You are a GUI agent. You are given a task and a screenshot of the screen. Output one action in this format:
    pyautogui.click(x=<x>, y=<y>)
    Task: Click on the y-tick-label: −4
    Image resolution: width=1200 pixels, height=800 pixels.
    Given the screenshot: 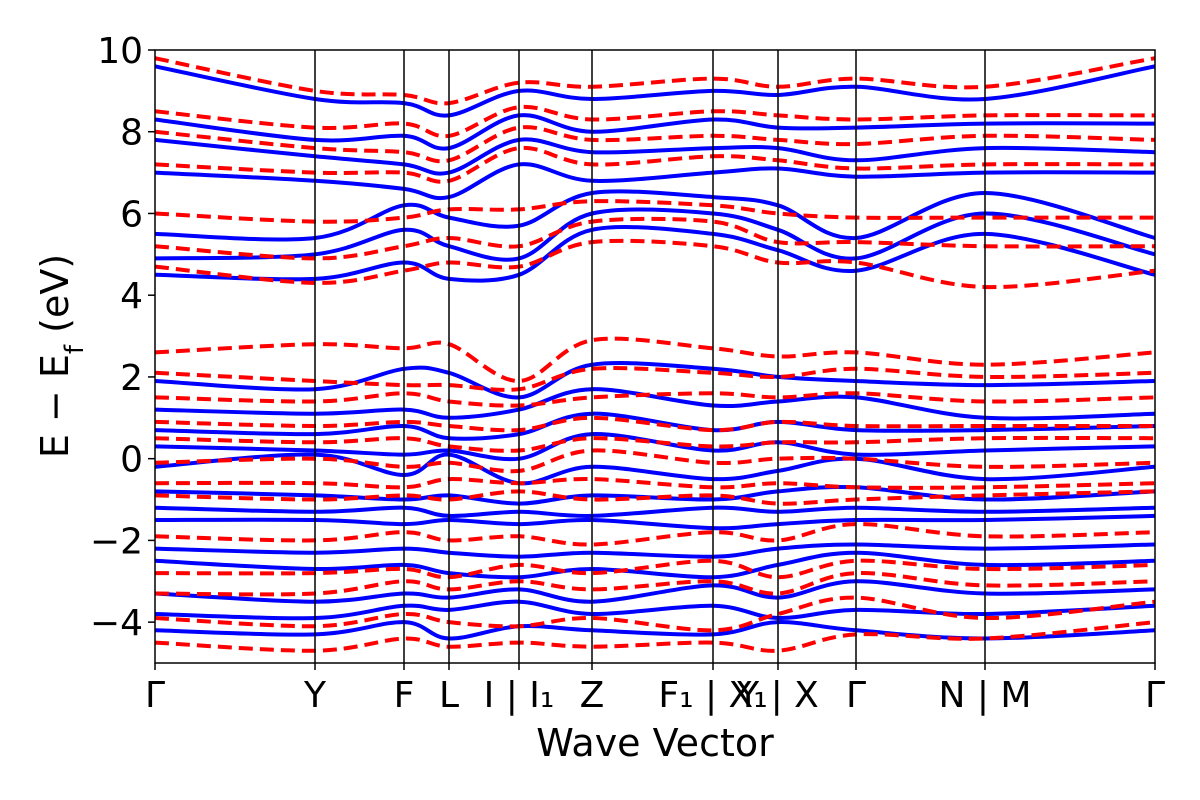 What is the action you would take?
    pyautogui.click(x=116, y=623)
    